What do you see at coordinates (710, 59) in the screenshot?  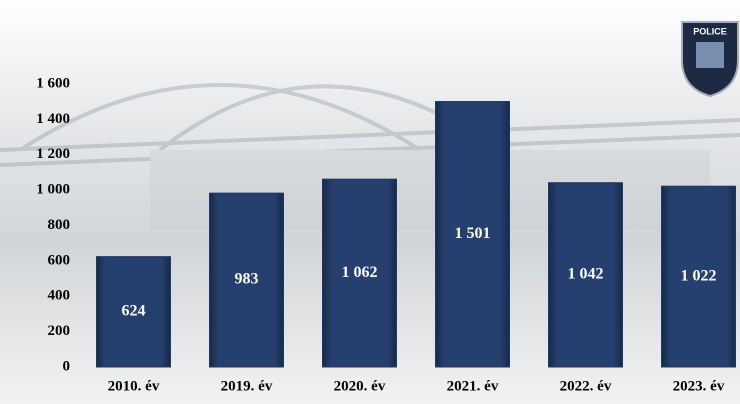 I see `police-badge: POLICE` at bounding box center [710, 59].